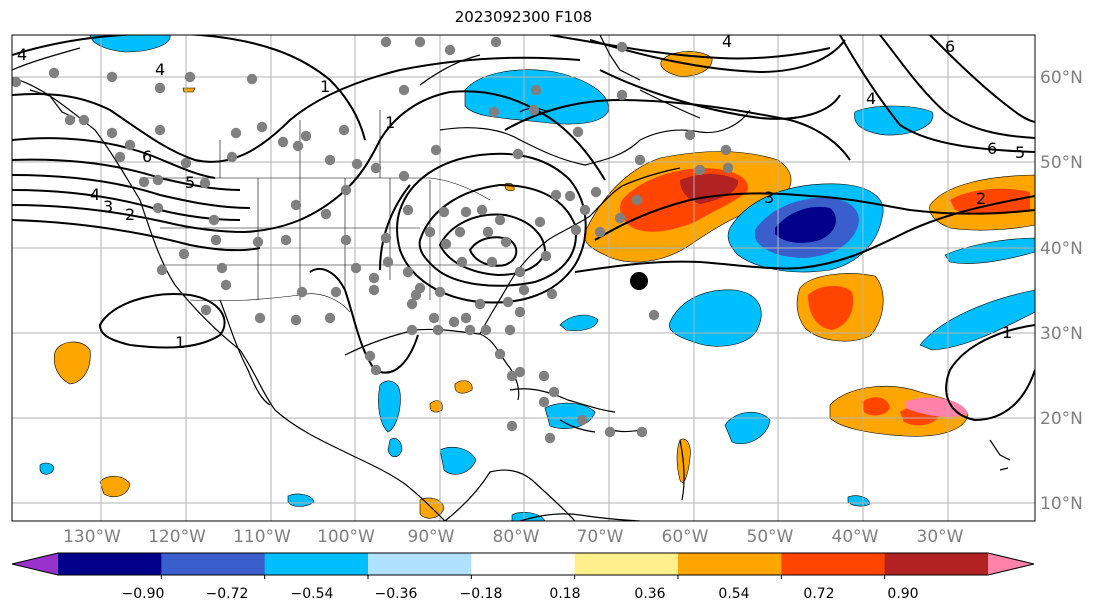 This screenshot has height=613, width=1102. I want to click on lon-label: 40°W, so click(855, 537).